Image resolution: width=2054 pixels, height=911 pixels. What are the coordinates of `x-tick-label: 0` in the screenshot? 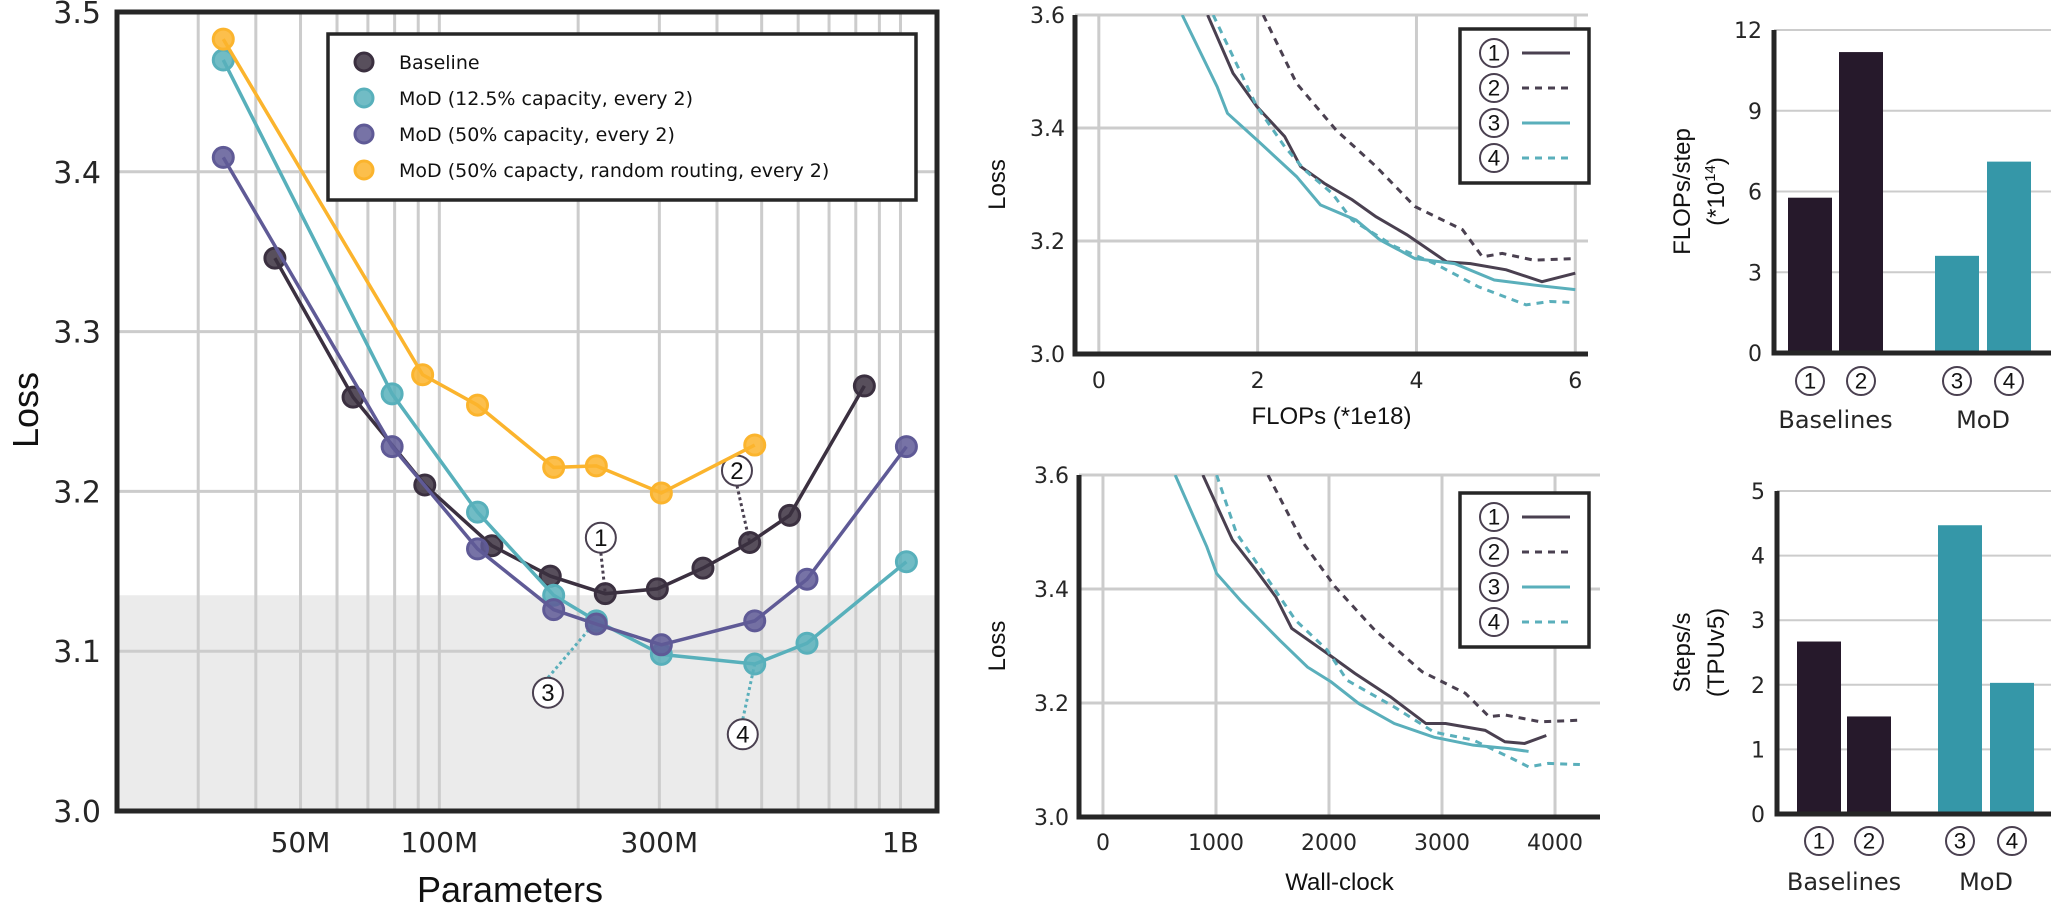 It's located at (1103, 843).